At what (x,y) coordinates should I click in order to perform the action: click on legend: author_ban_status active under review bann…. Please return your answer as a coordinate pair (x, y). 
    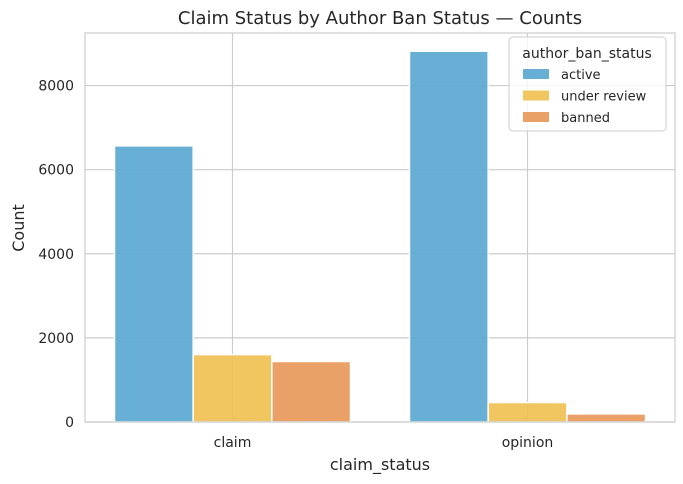
    Looking at the image, I should click on (587, 84).